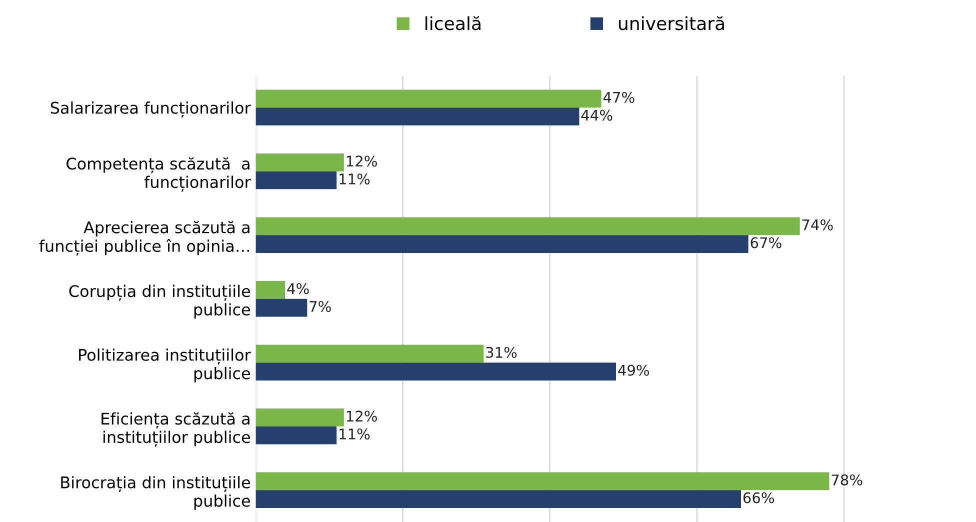 The height and width of the screenshot is (522, 976). Describe the element at coordinates (671, 23) in the screenshot. I see `legend-label: universitară` at that location.